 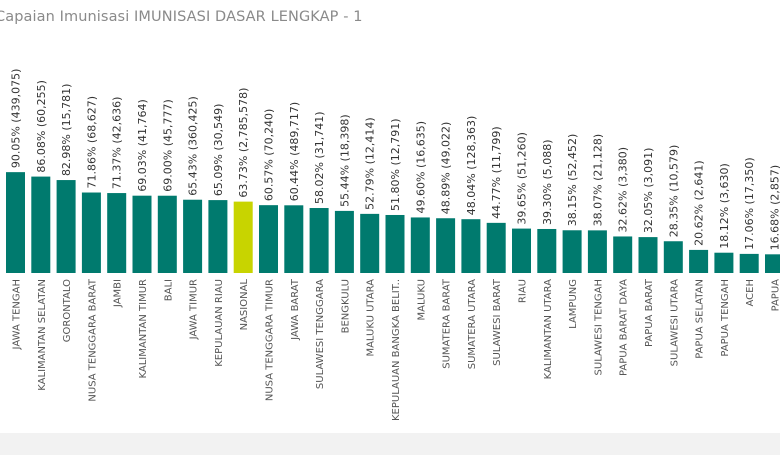 What do you see at coordinates (471, 166) in the screenshot?
I see `data-label: 48.04% (128,363)` at bounding box center [471, 166].